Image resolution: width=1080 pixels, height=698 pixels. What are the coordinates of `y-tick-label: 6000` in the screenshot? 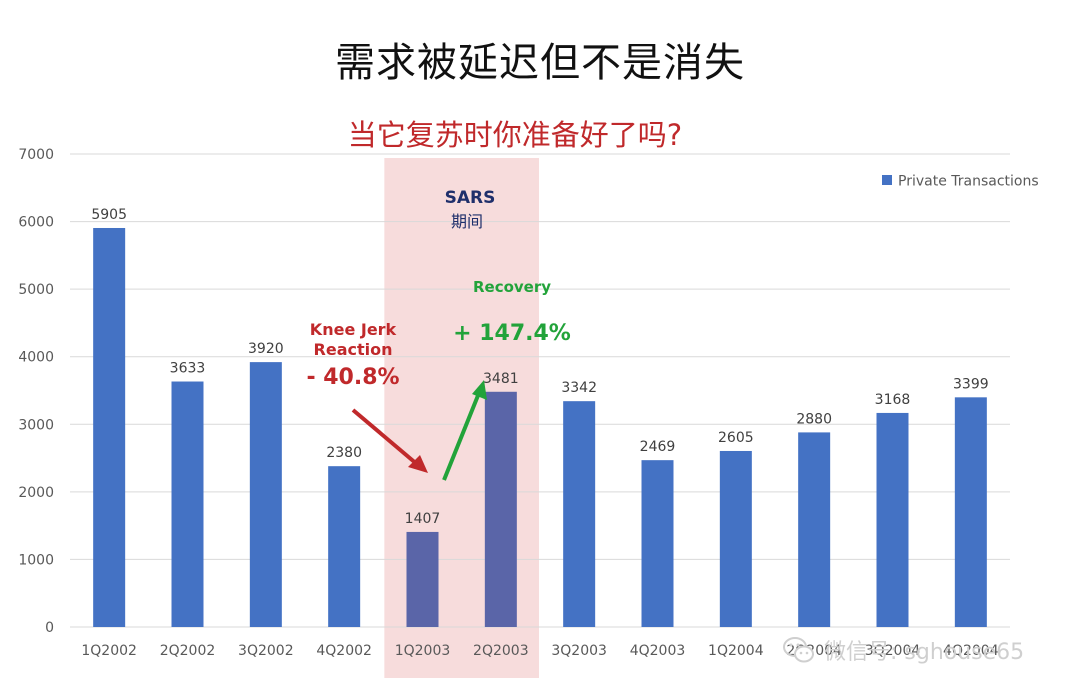 It's located at (36, 223).